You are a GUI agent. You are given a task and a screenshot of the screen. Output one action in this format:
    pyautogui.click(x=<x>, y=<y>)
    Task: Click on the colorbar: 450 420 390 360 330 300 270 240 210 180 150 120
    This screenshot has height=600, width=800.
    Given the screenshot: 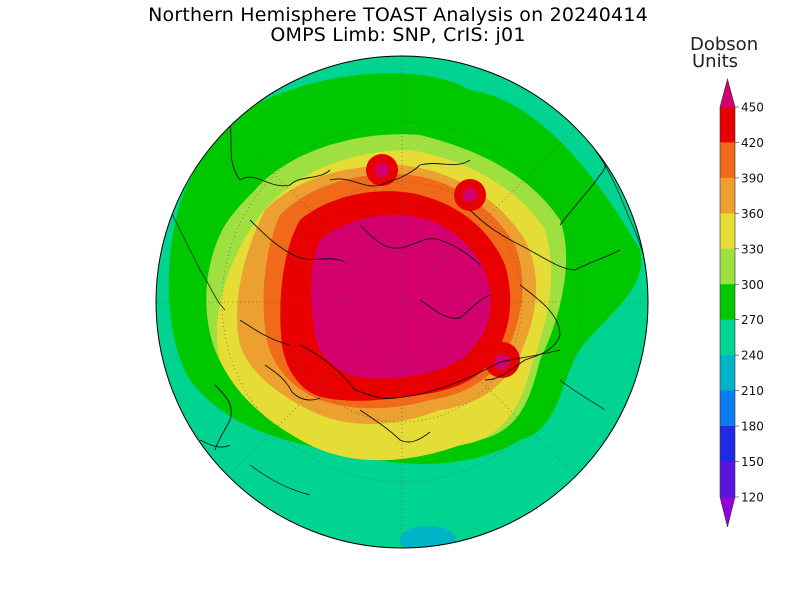 What is the action you would take?
    pyautogui.click(x=741, y=302)
    